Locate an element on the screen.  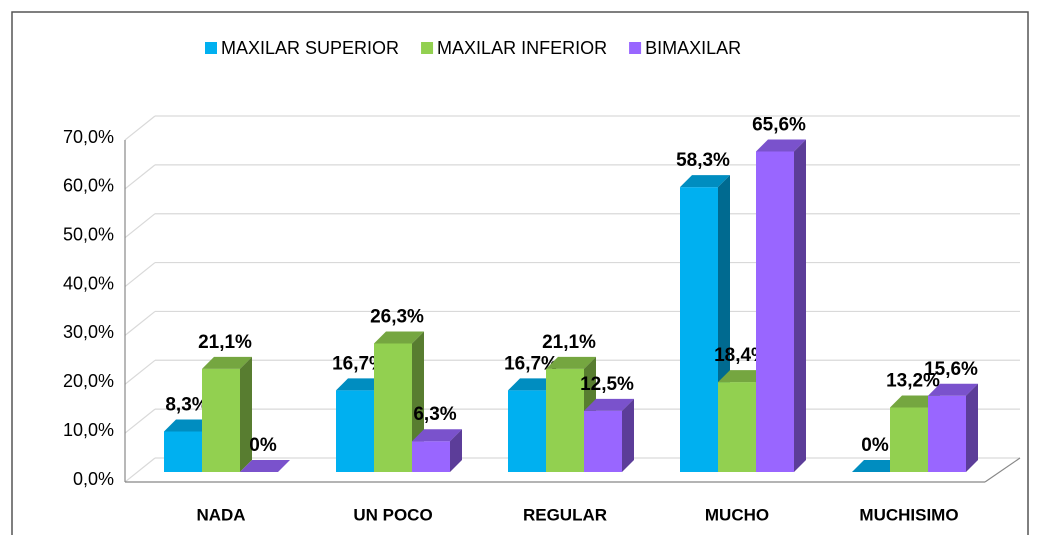
legend-label: BIMAXILAR is located at coordinates (693, 48).